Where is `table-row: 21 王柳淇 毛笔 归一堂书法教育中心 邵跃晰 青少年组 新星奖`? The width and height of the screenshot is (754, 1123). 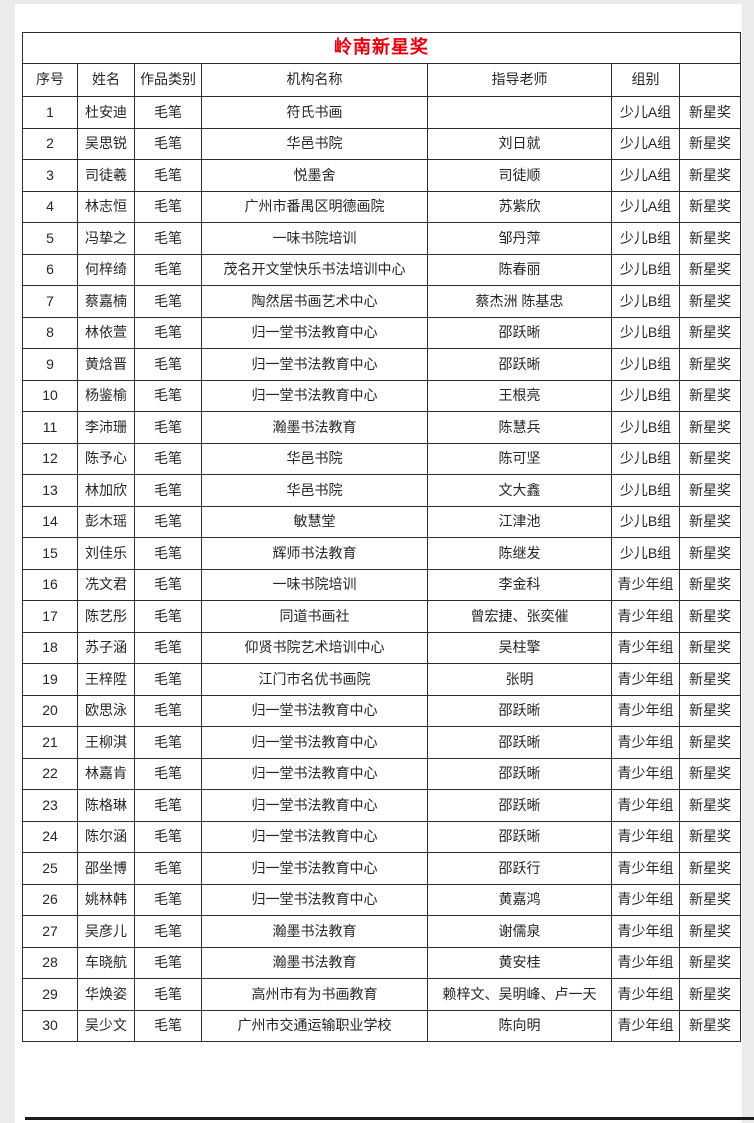
table-row: 21 王柳淇 毛笔 归一堂书法教育中心 邵跃晰 青少年组 新星奖 is located at coordinates (381, 742).